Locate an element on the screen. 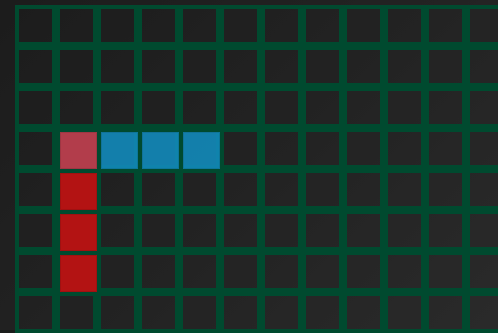 The width and height of the screenshot is (498, 333). overlap-block is located at coordinates (78, 150).